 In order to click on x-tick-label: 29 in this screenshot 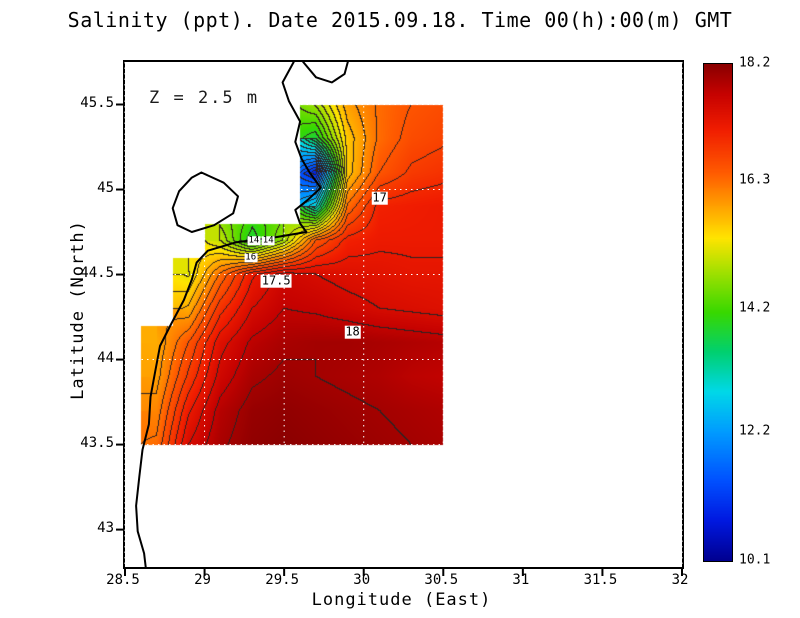, I will do `click(202, 580)`.